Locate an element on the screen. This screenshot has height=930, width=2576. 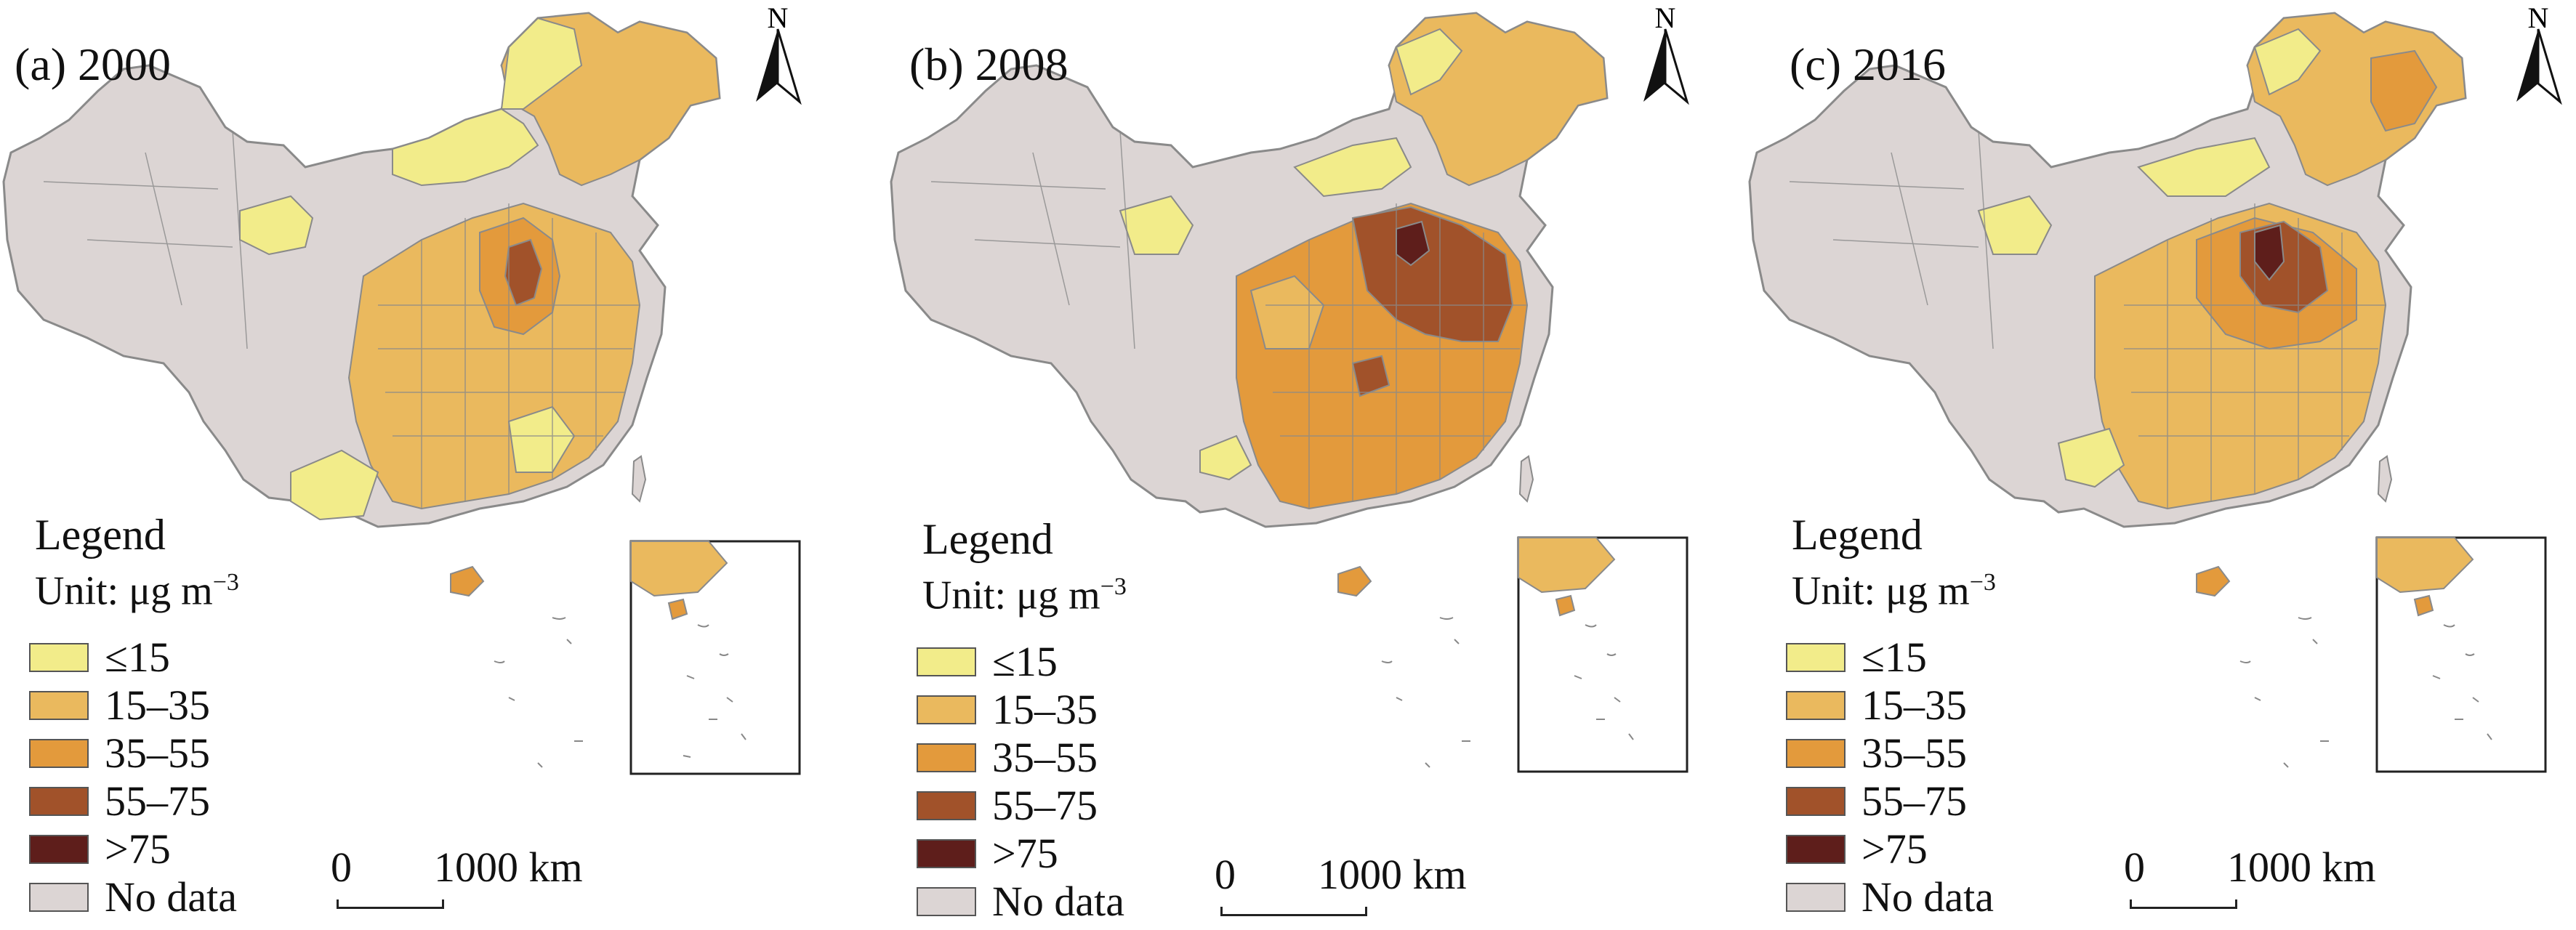
panel-title: (a) 2000 is located at coordinates (93, 64).